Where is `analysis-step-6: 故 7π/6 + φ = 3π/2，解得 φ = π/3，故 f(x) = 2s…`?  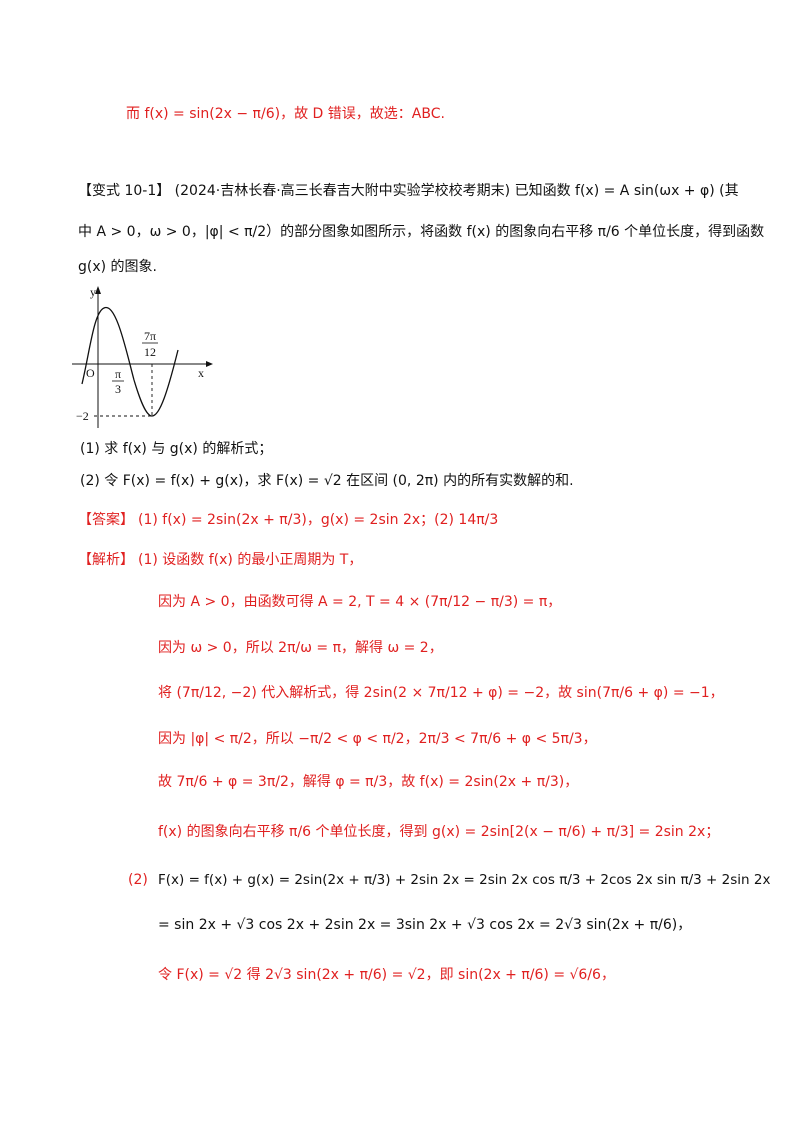
analysis-step-6: 故 7π/6 + φ = 3π/2，解得 φ = π/3，故 f(x) = 2s… is located at coordinates (368, 782).